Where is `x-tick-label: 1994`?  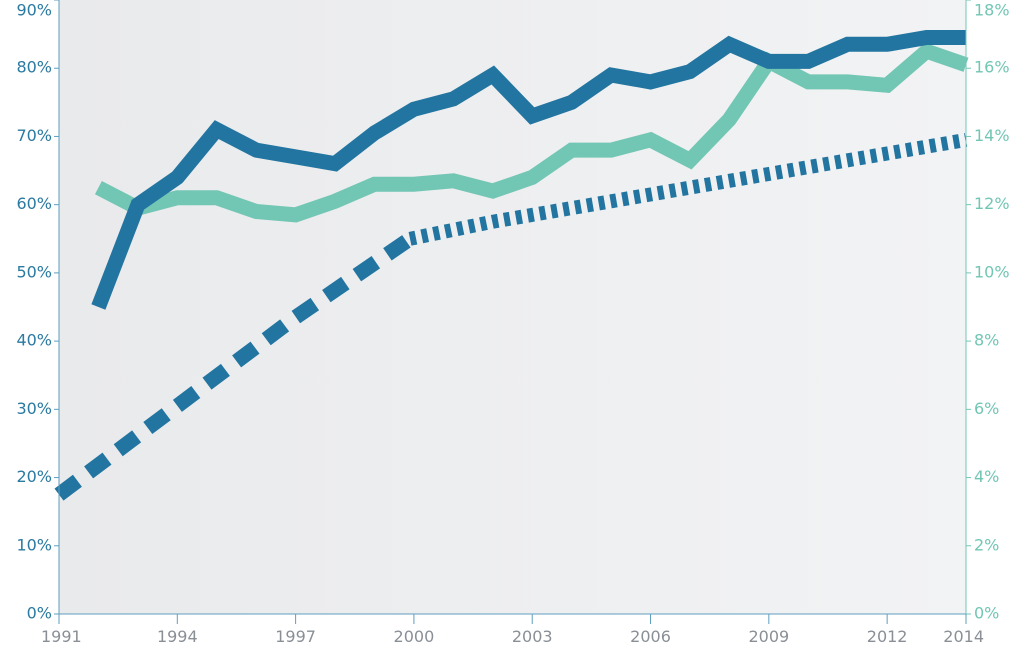 x-tick-label: 1994 is located at coordinates (177, 636).